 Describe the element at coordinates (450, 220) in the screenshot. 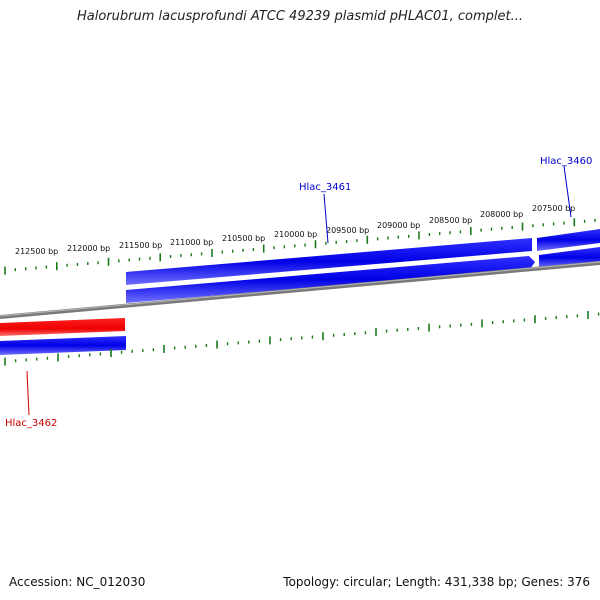

I see `scale-label: 208500 bp` at that location.